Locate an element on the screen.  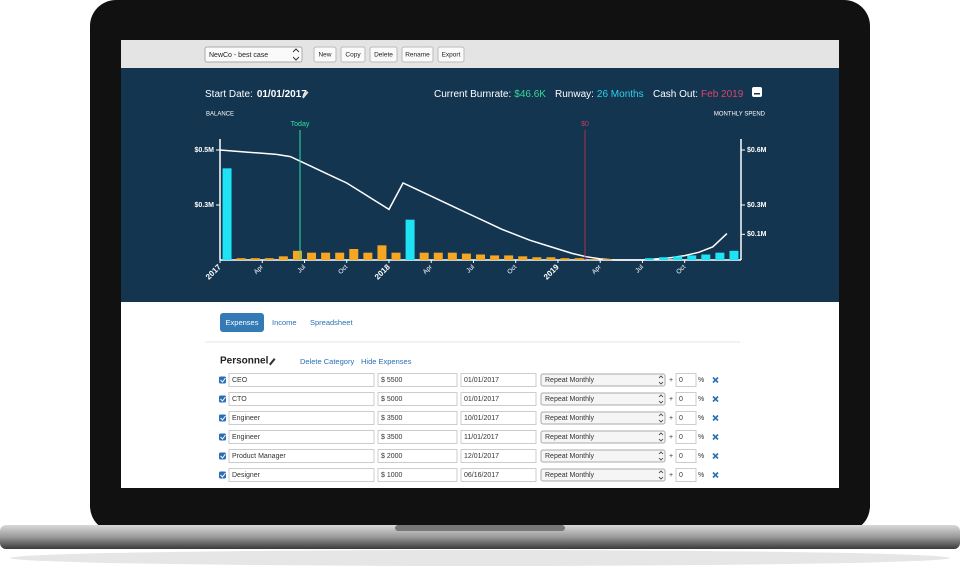
name: Designer is located at coordinates (246, 475).